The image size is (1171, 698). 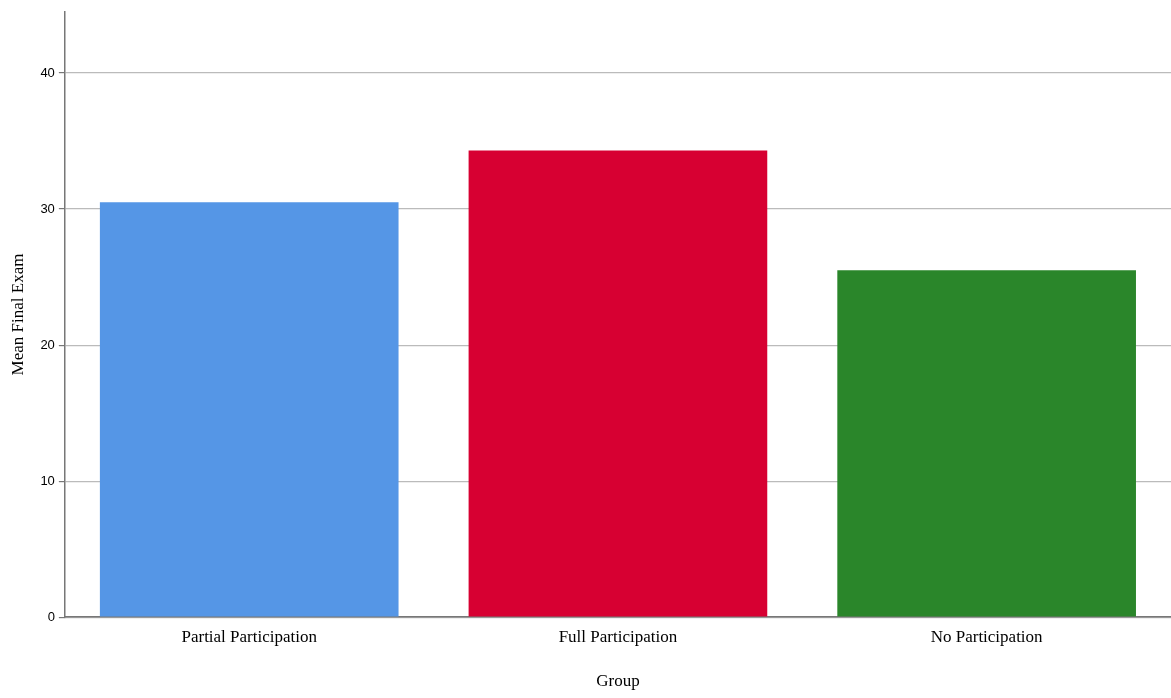 What do you see at coordinates (47, 344) in the screenshot?
I see `y-tick-label: 20` at bounding box center [47, 344].